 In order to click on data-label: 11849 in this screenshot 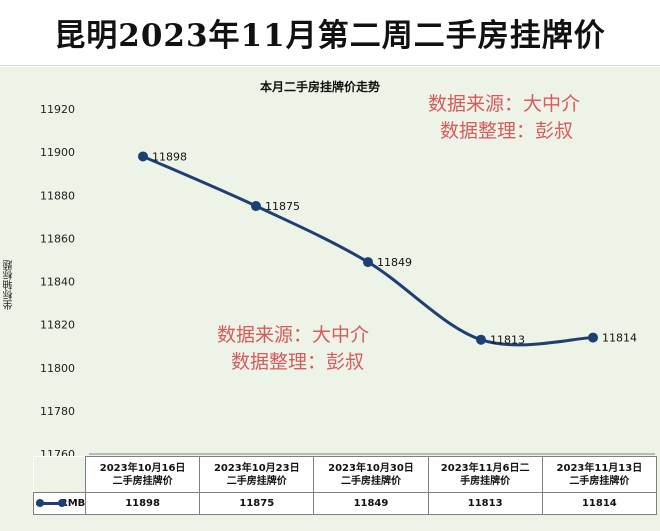, I will do `click(394, 262)`.